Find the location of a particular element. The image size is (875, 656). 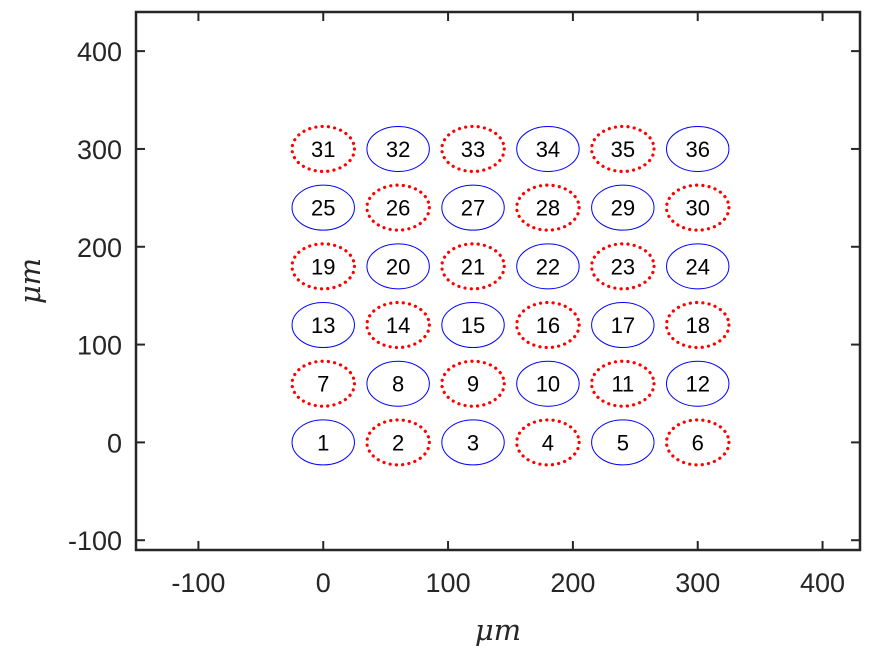

data-point-14: 14 is located at coordinates (398, 325).